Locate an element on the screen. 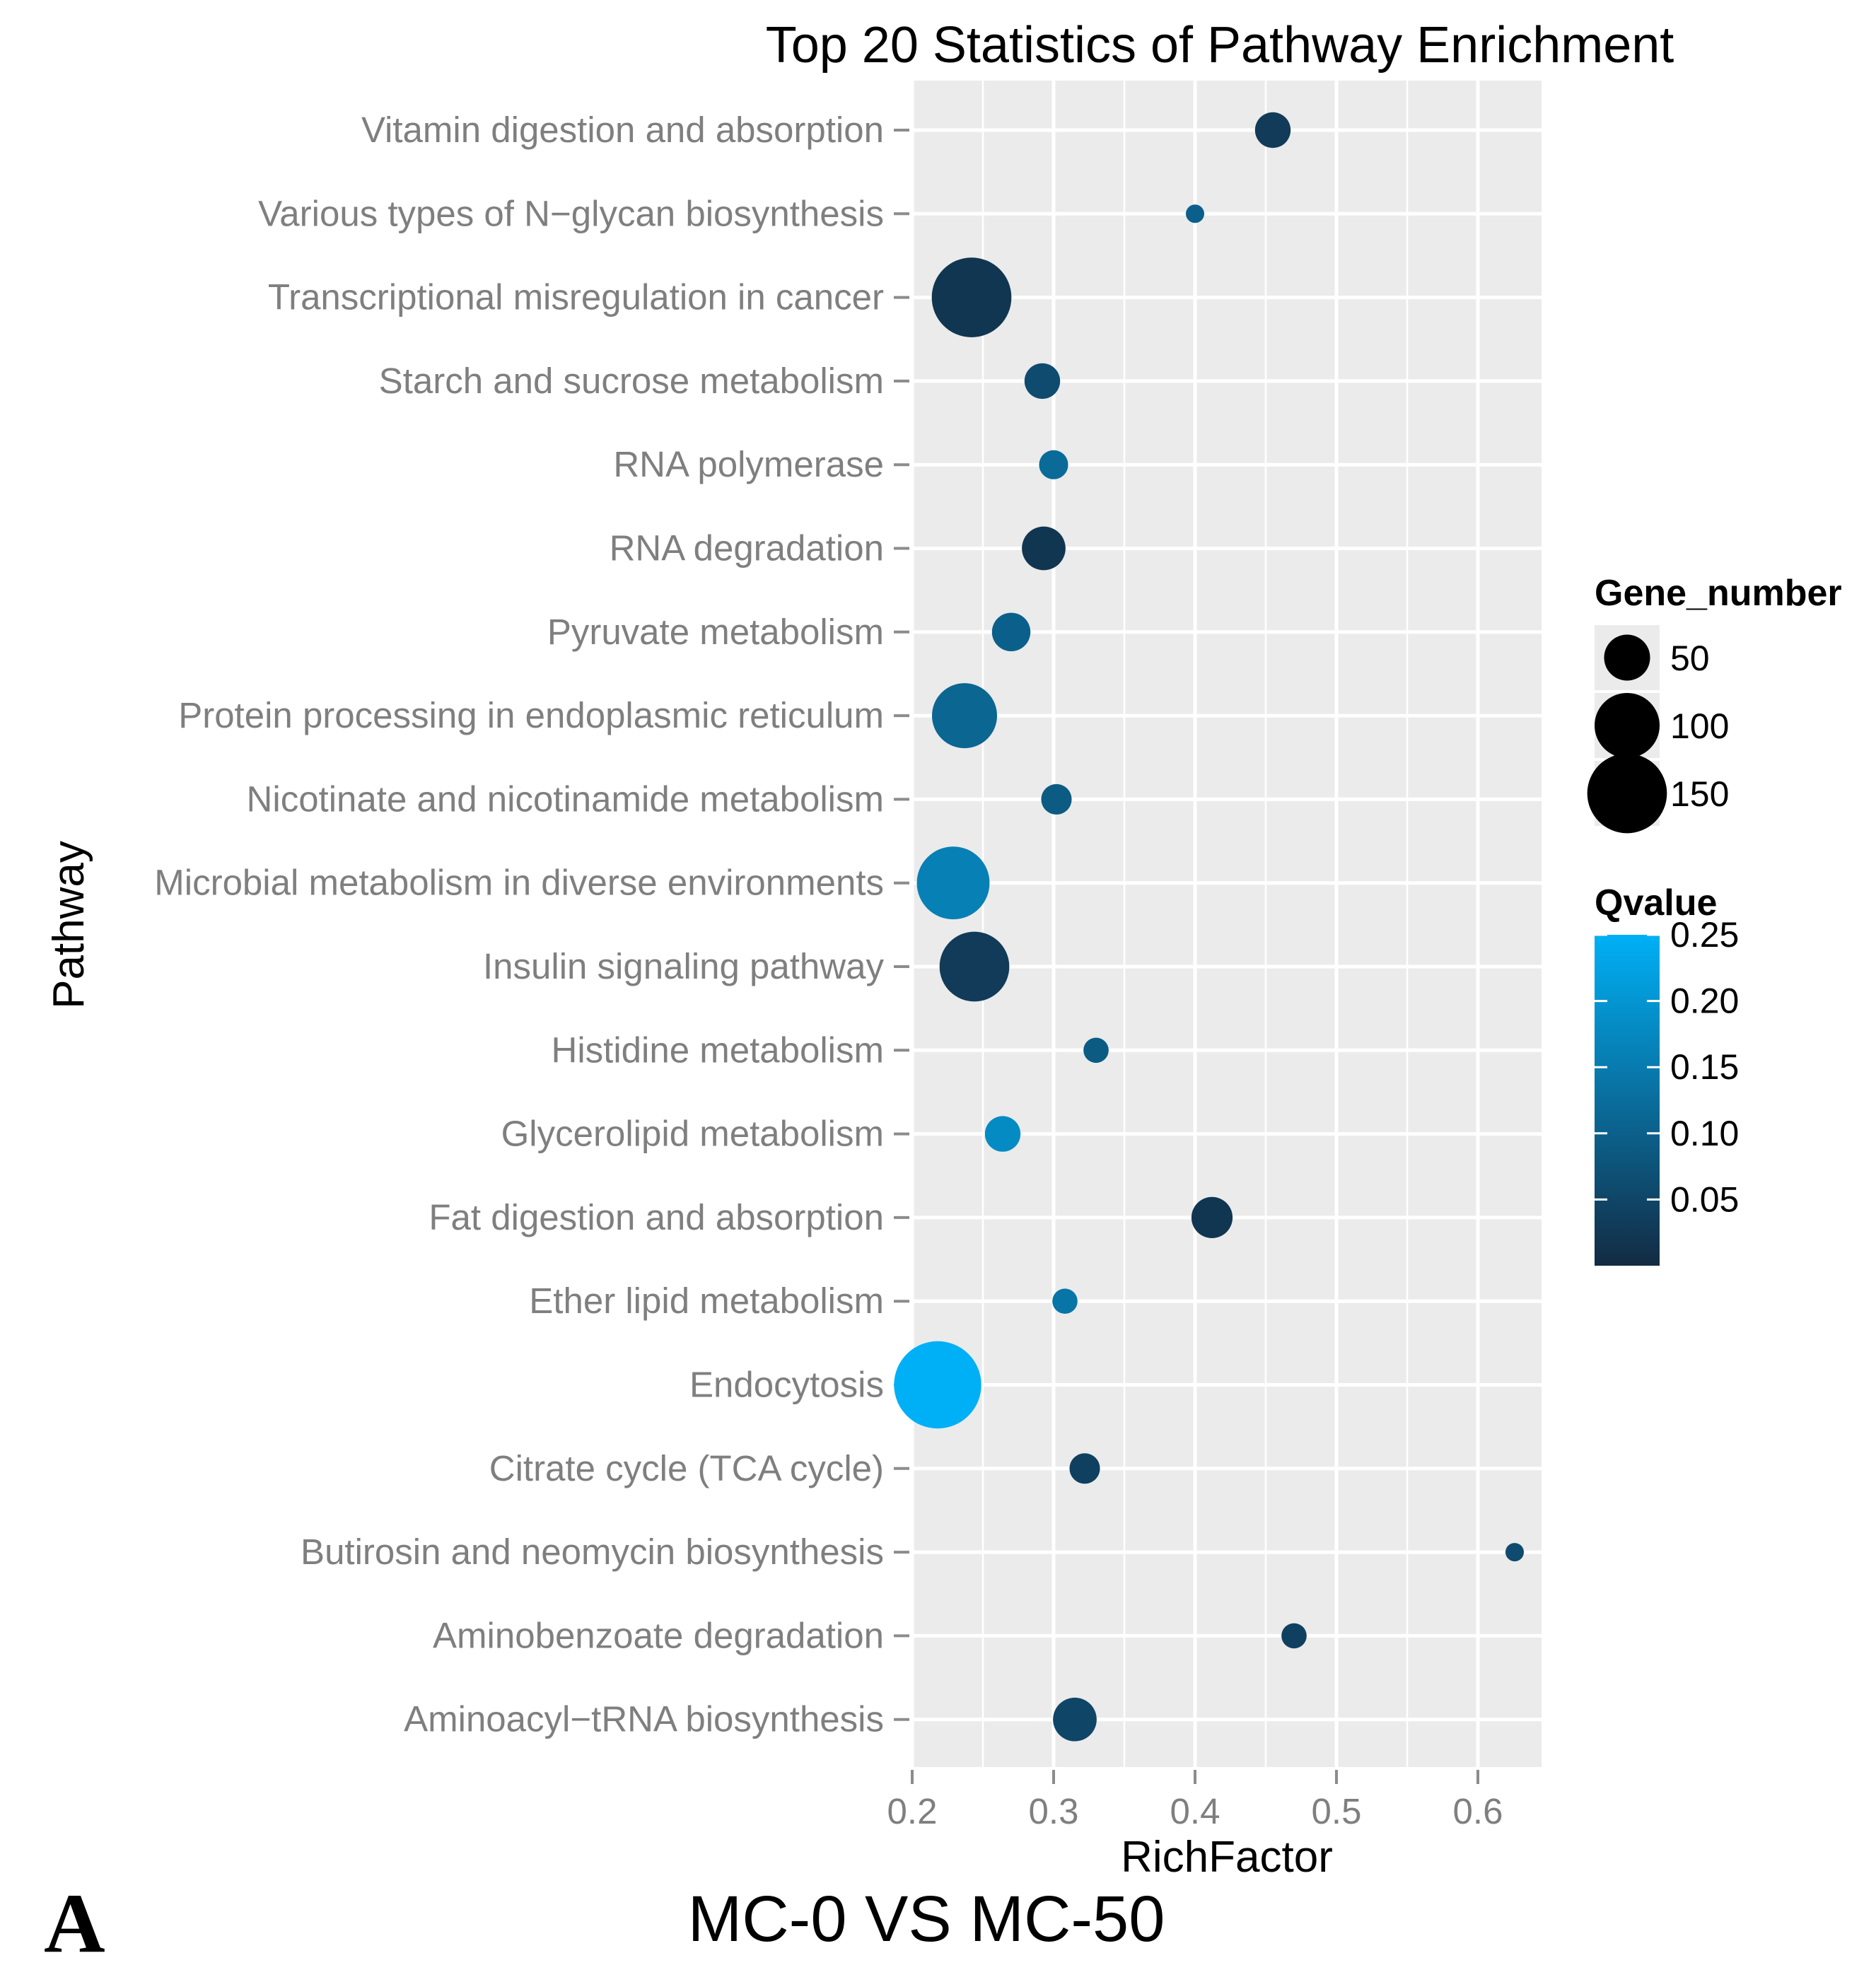  colorbar-tick-label: 0.15 is located at coordinates (1704, 1067).